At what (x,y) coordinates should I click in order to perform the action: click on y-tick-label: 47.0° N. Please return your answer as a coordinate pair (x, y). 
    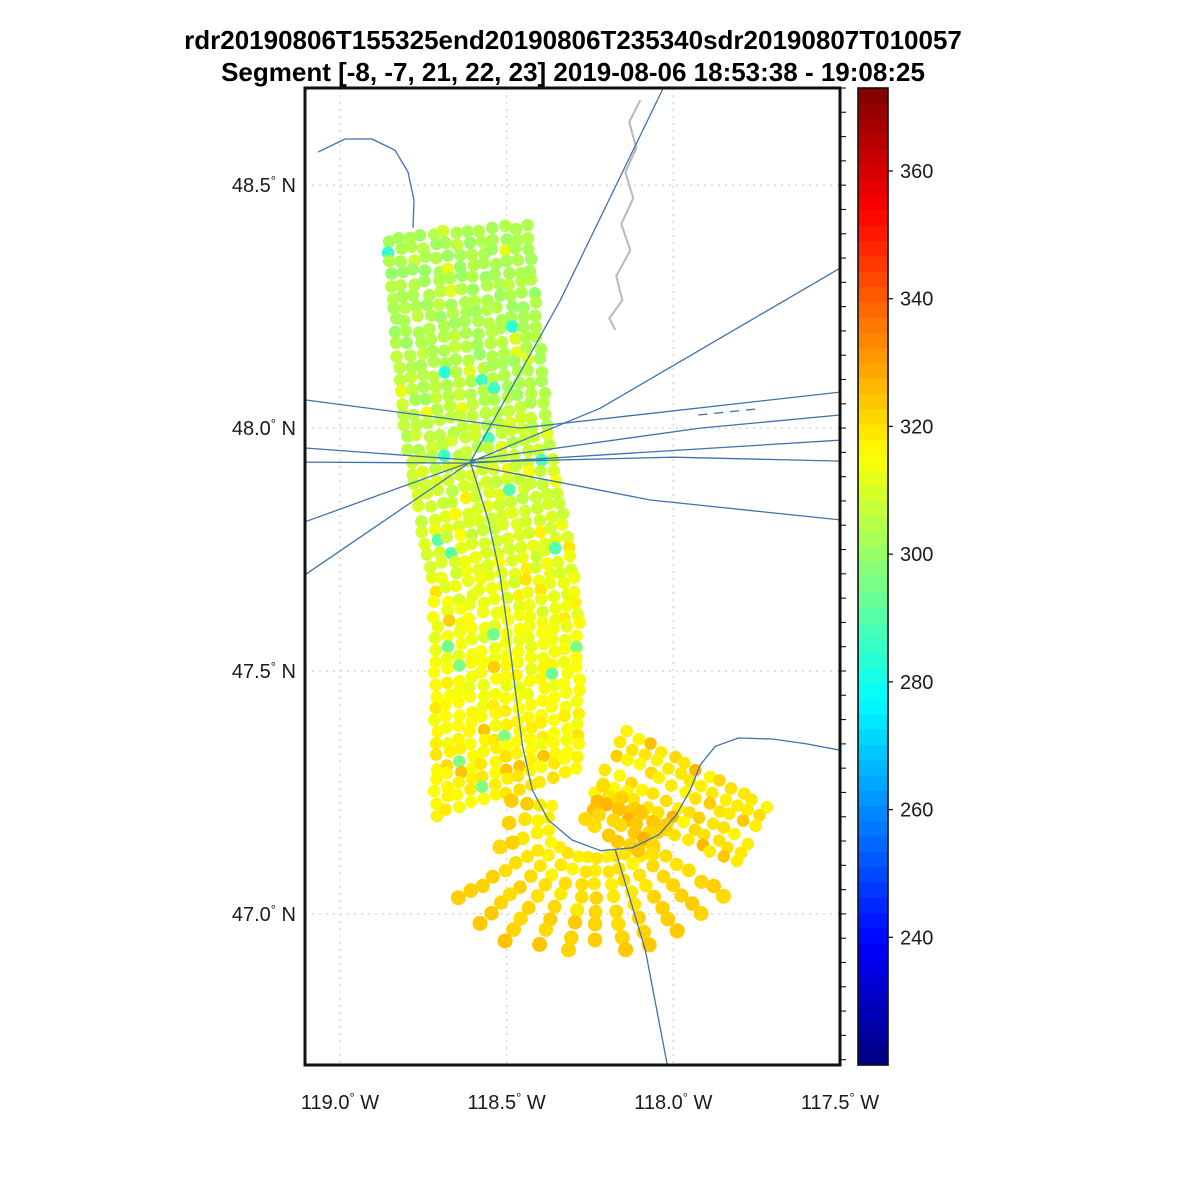
    Looking at the image, I should click on (264, 914).